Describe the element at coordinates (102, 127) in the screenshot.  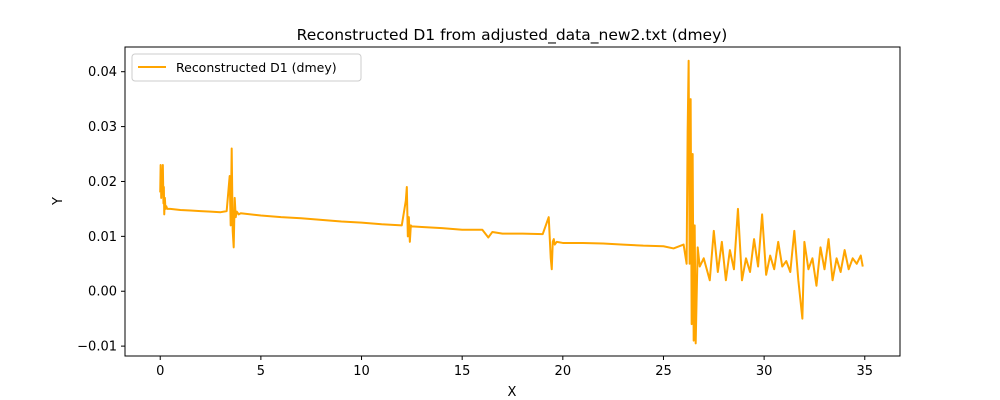
I see `y-tick-label: 0.03` at that location.